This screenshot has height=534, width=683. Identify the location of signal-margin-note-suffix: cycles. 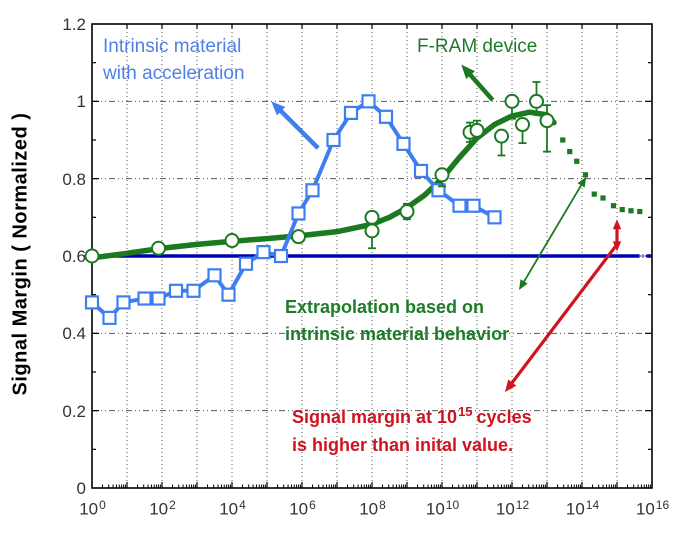
(501, 417).